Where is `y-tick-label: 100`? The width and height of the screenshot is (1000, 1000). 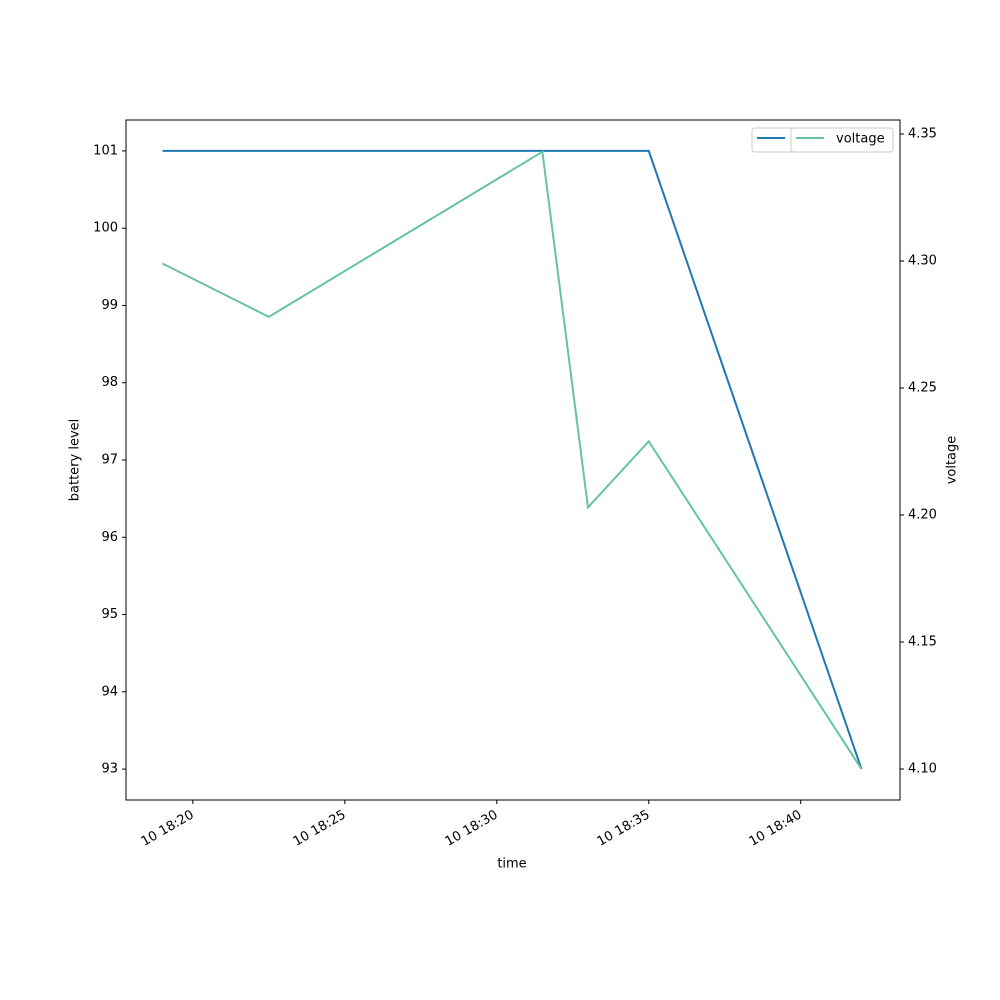
y-tick-label: 100 is located at coordinates (105, 228).